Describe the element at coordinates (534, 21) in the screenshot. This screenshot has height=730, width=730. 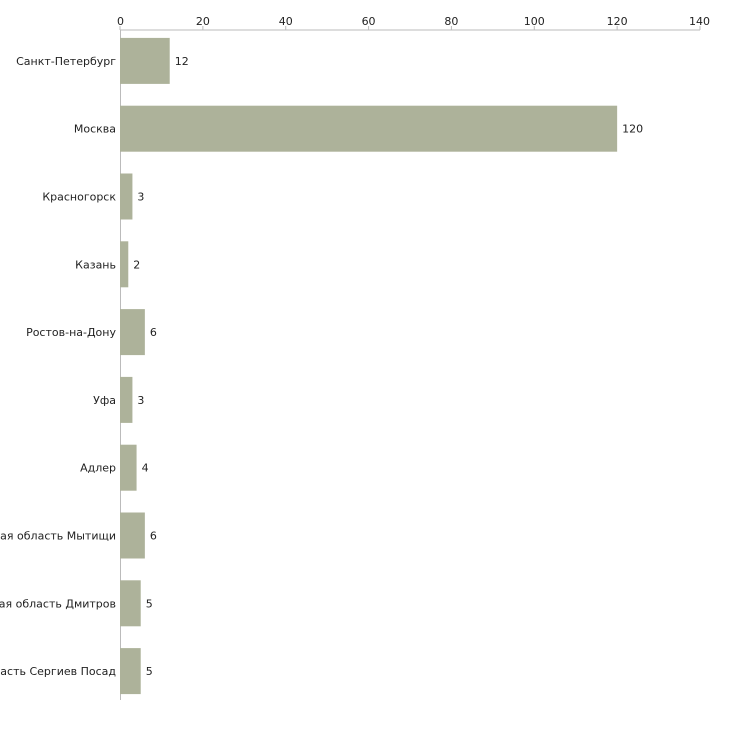
I see `x-tick-label: 100` at that location.